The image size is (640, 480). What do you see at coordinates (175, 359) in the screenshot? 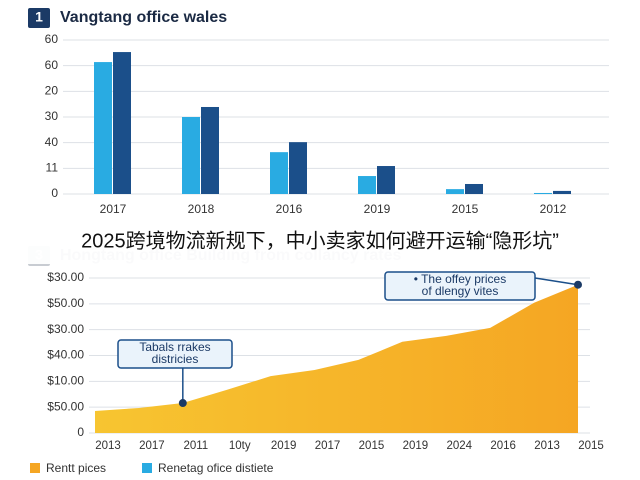
I see `annotation-text: districies` at bounding box center [175, 359].